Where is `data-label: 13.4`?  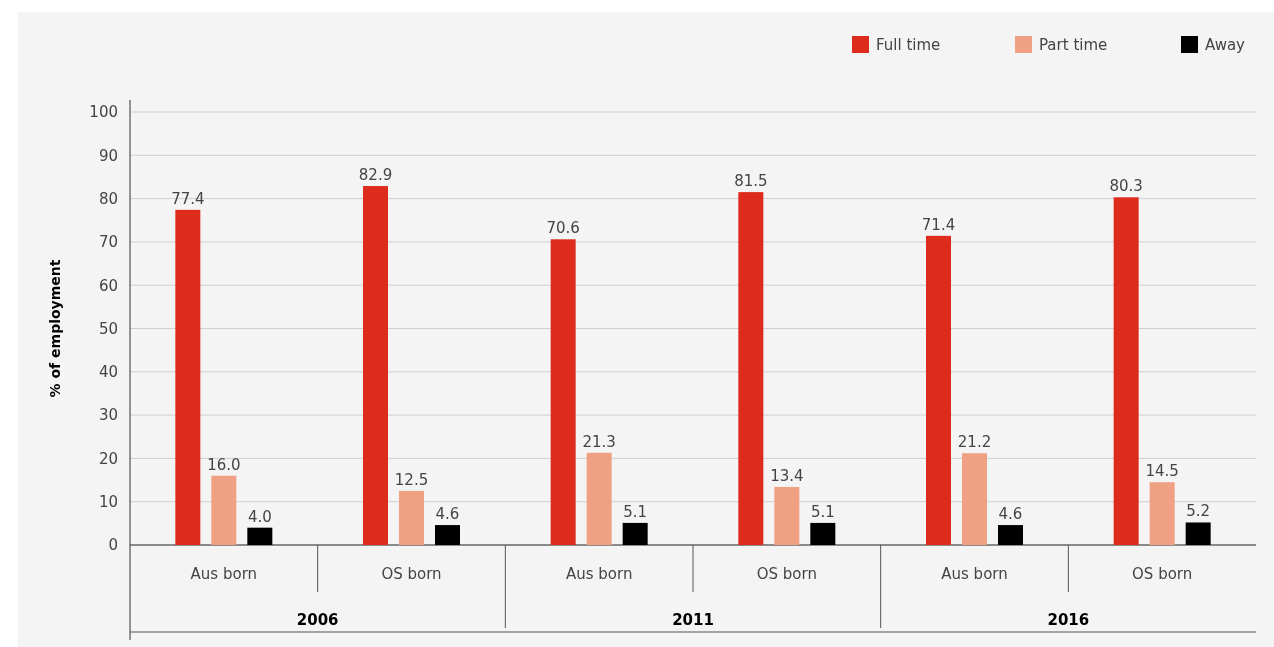 data-label: 13.4 is located at coordinates (787, 475).